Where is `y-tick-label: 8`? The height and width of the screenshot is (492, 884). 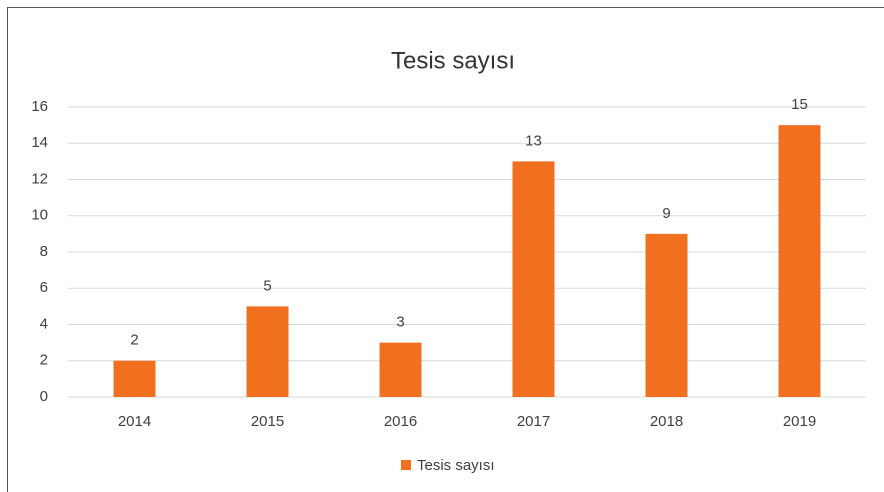 y-tick-label: 8 is located at coordinates (44, 251).